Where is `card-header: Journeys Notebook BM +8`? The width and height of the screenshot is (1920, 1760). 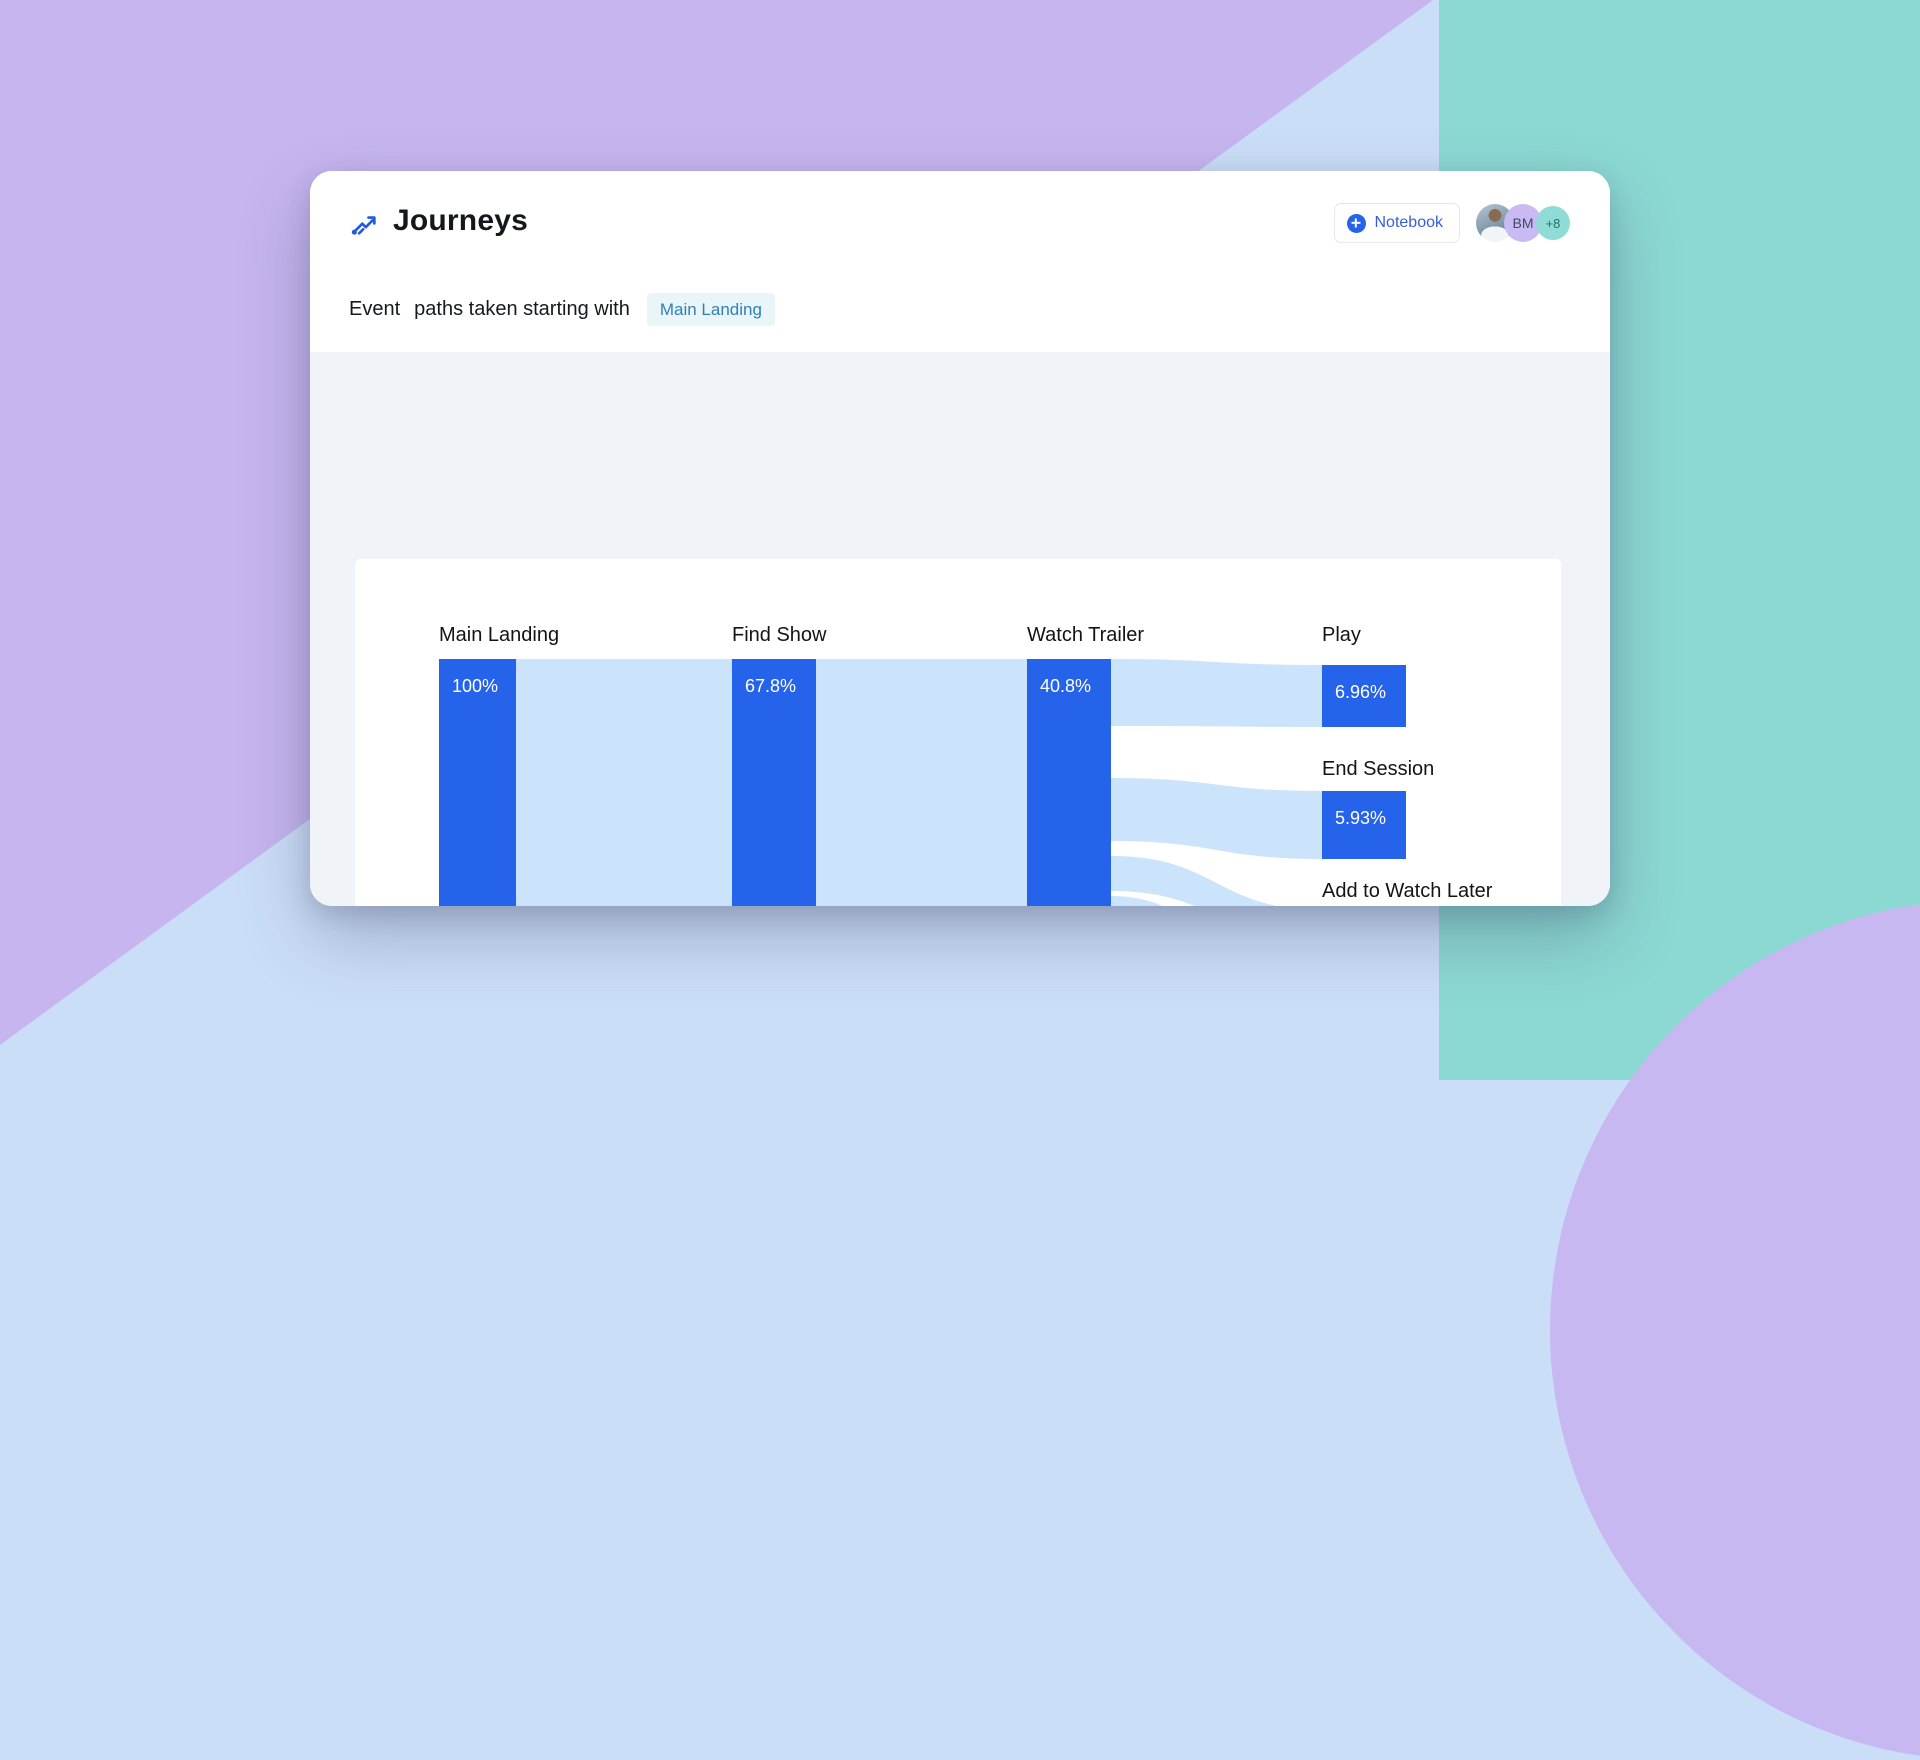
card-header: Journeys Notebook BM +8 is located at coordinates (960, 219).